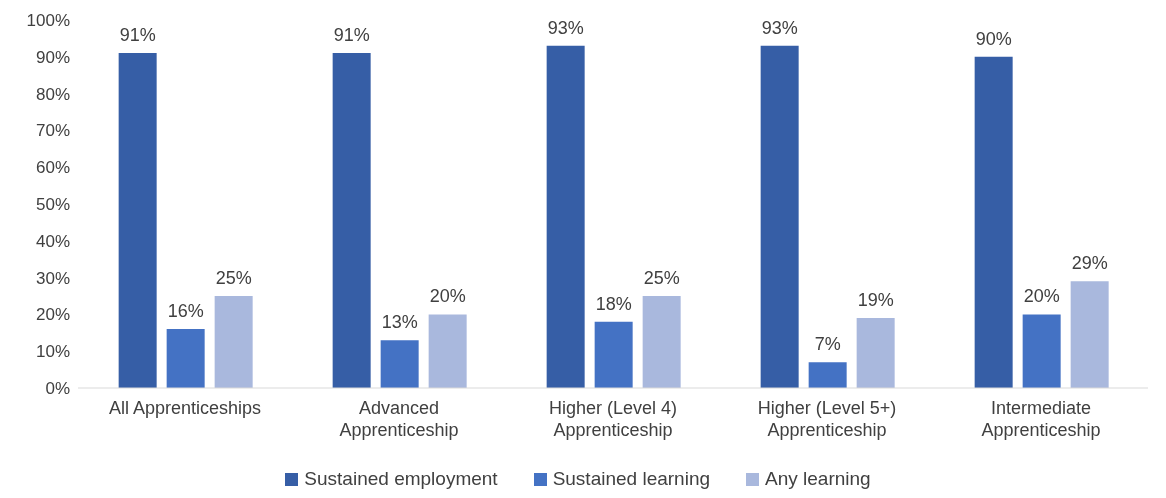  I want to click on data-label: 29%, so click(1089, 263).